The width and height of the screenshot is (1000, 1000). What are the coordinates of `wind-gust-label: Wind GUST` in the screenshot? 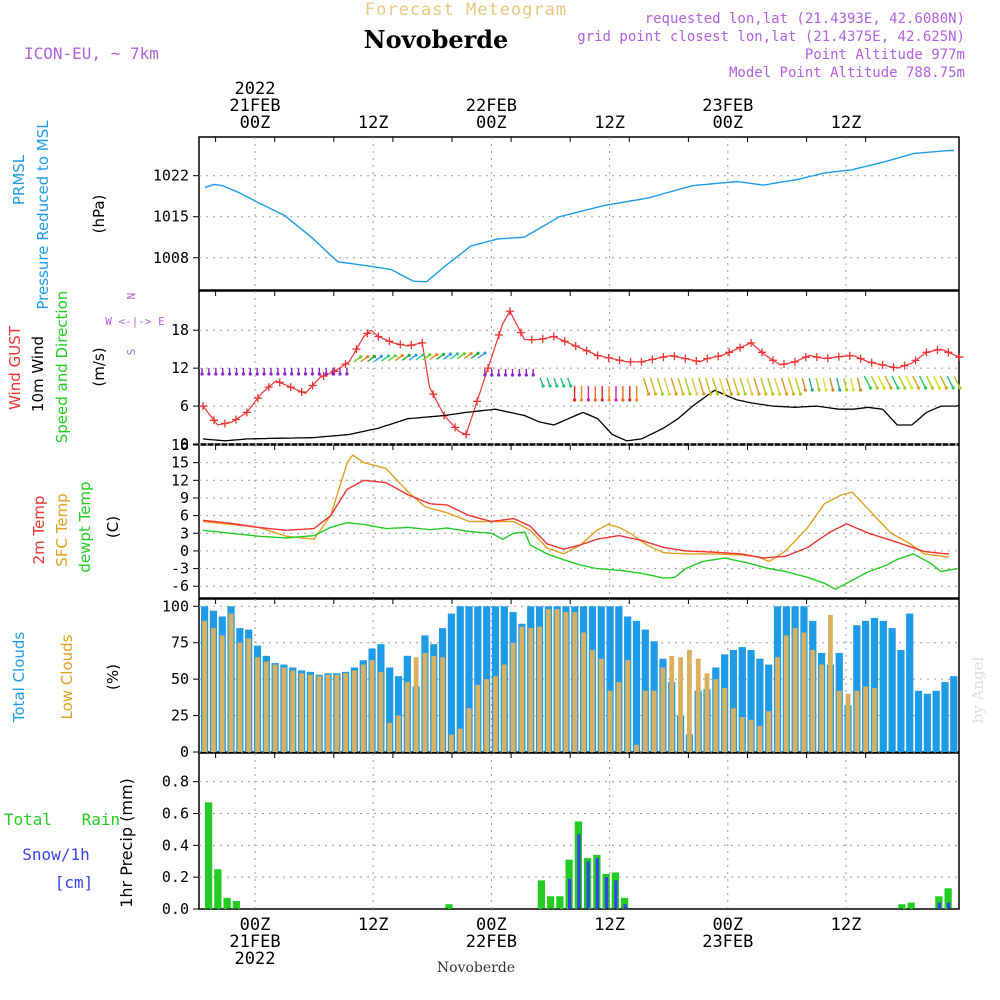 It's located at (15, 367).